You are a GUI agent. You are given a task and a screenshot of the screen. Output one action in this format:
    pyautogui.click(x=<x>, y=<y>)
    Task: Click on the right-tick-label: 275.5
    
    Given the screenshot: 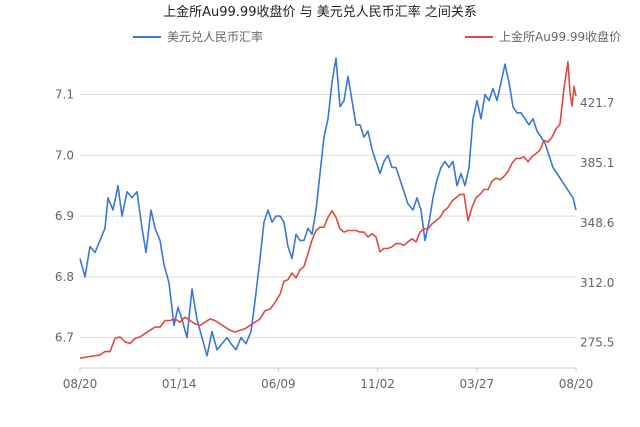 What is the action you would take?
    pyautogui.click(x=597, y=343)
    